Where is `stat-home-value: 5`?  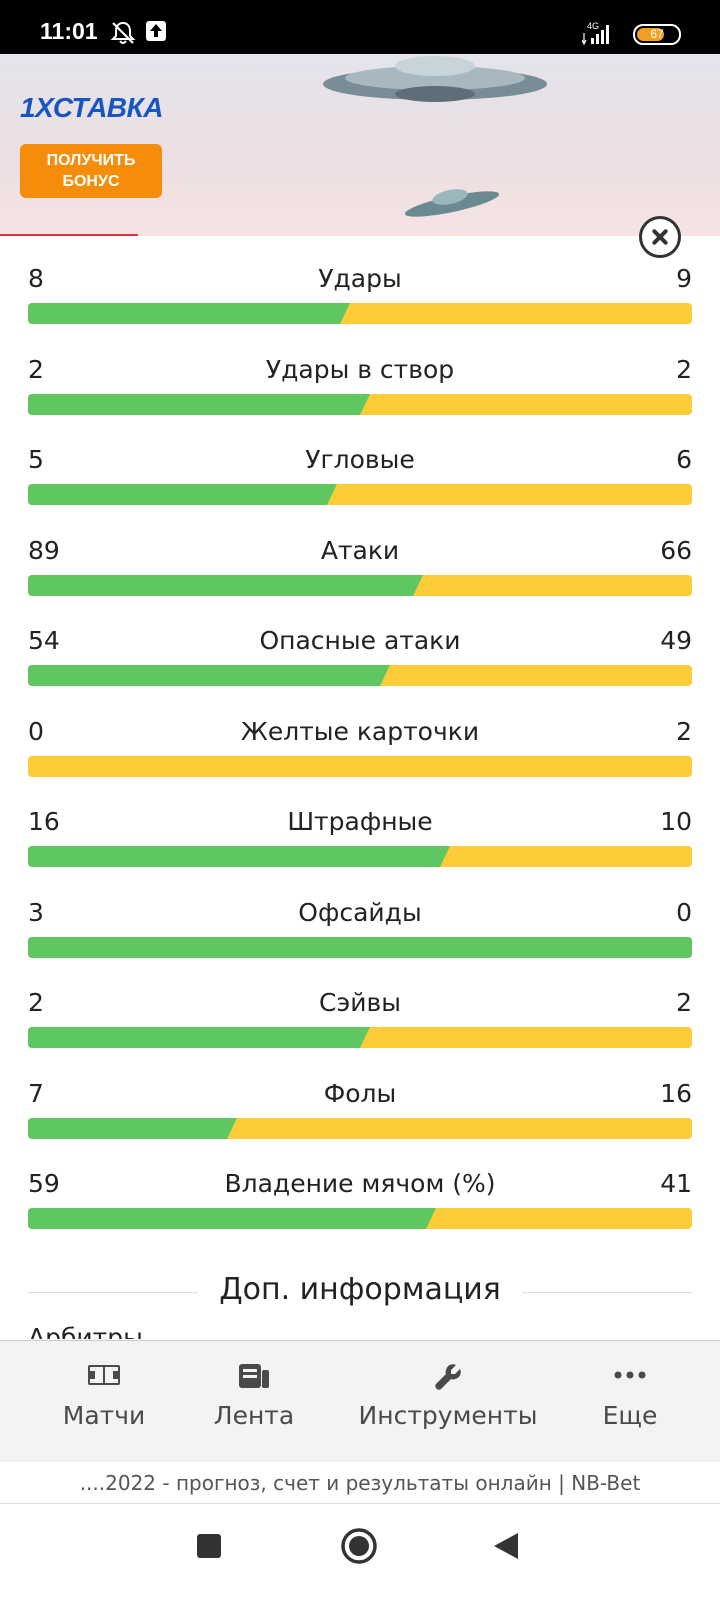 stat-home-value: 5 is located at coordinates (36, 459).